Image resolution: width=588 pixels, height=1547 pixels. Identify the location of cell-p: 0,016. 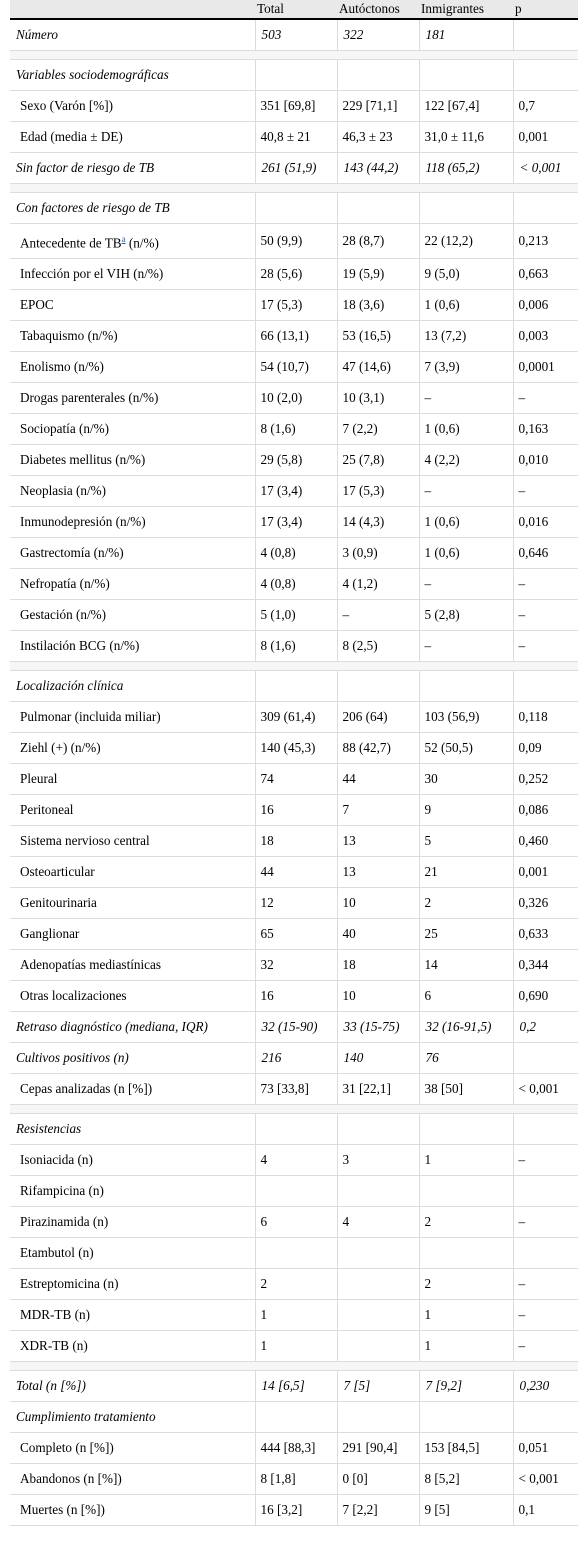
(545, 522).